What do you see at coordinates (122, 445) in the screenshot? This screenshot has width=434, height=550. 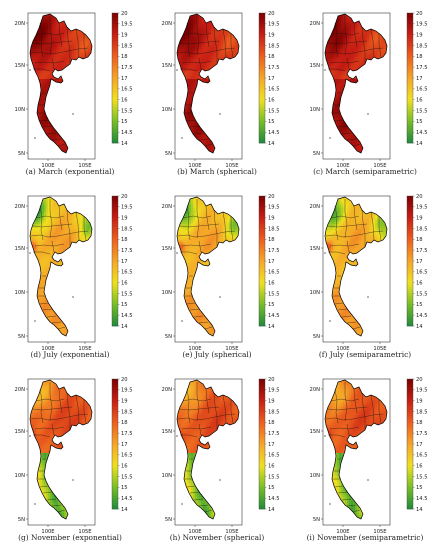 I see `colorbar: 20 19.5 19 18.5 18 17.5 17 16.5 16 15.5 15 14.5 14` at bounding box center [122, 445].